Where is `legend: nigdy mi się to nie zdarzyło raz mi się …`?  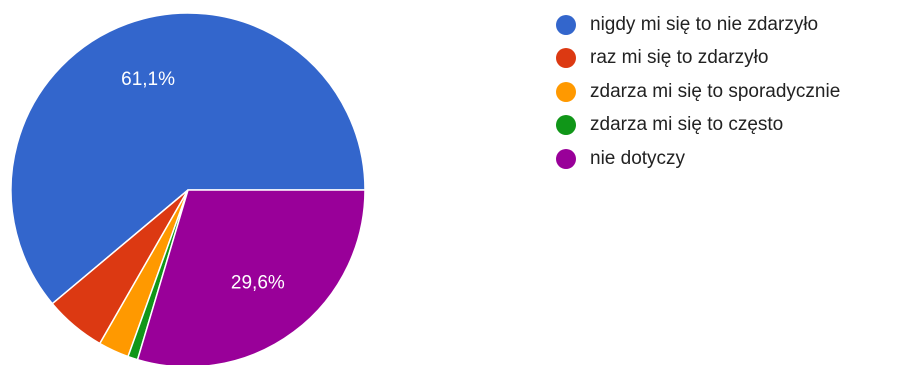
legend: nigdy mi się to nie zdarzyło raz mi się … is located at coordinates (698, 92).